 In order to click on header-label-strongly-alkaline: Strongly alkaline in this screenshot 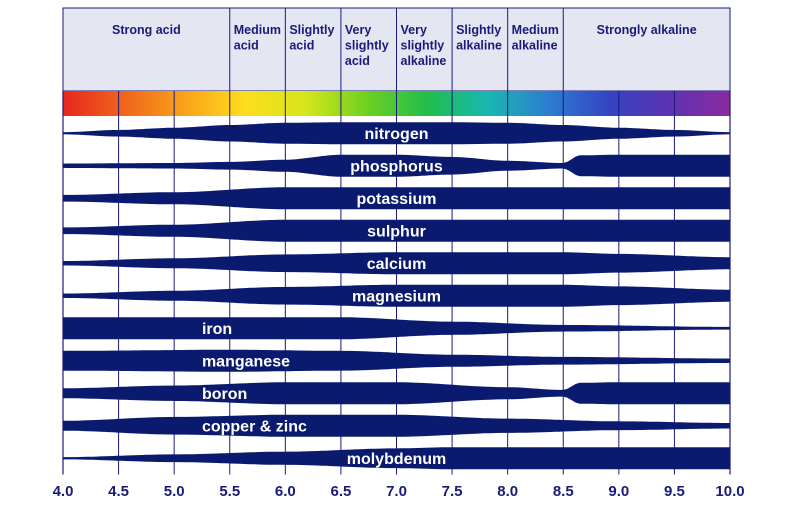, I will do `click(647, 30)`.